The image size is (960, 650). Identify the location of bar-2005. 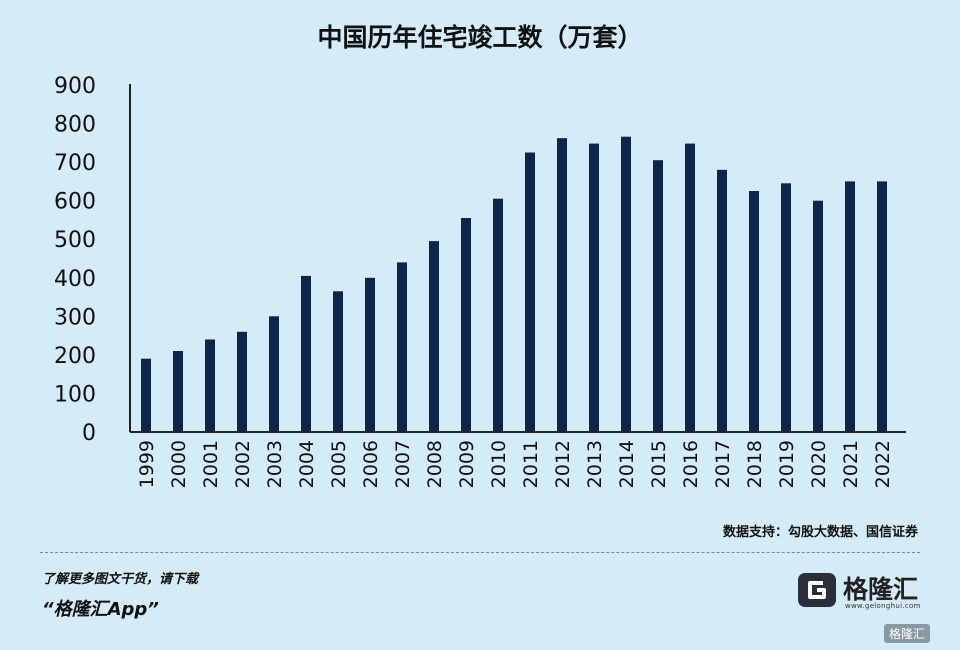
(338, 361).